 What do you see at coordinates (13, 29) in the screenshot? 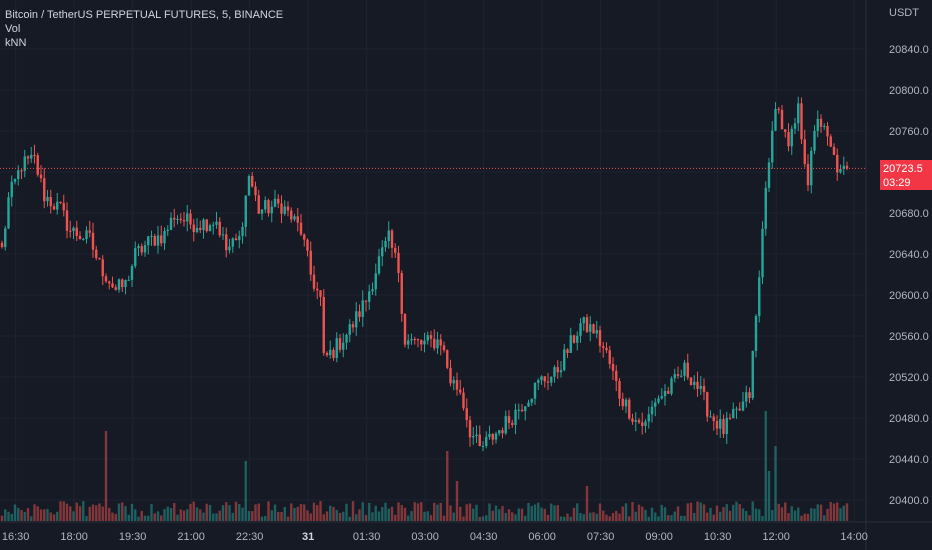
I see `volume-indicator-label: Vol` at bounding box center [13, 29].